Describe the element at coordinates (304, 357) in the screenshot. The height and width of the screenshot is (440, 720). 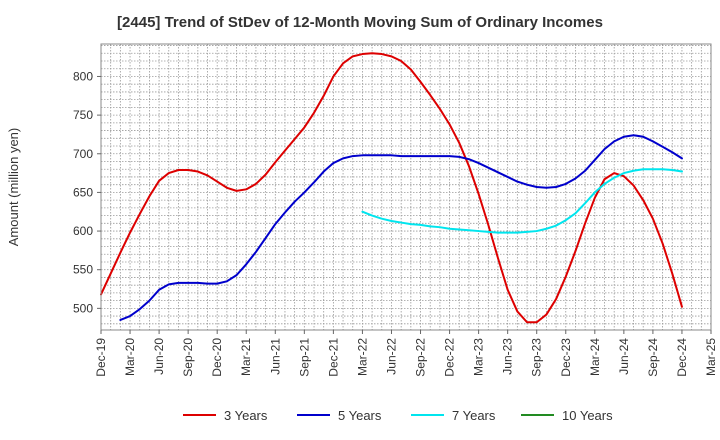
I see `x-tick-label: Sep-21` at that location.